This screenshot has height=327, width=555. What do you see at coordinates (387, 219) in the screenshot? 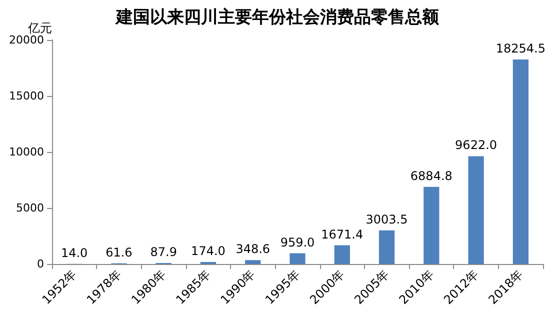
I see `data-label: 3003.5` at bounding box center [387, 219].